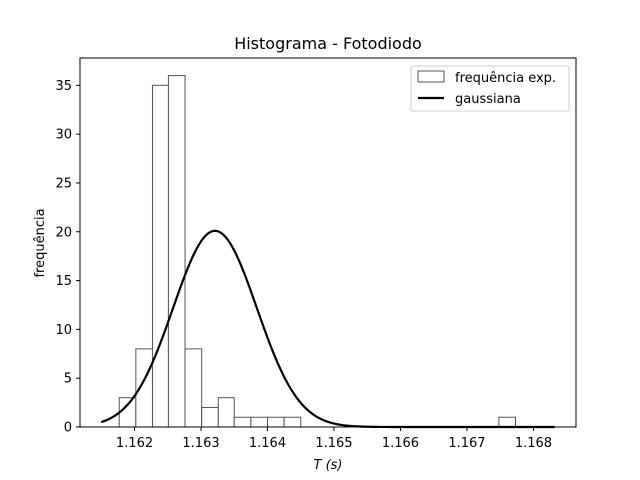  What do you see at coordinates (505, 78) in the screenshot?
I see `legend-label-histogram: frequência exp.` at bounding box center [505, 78].